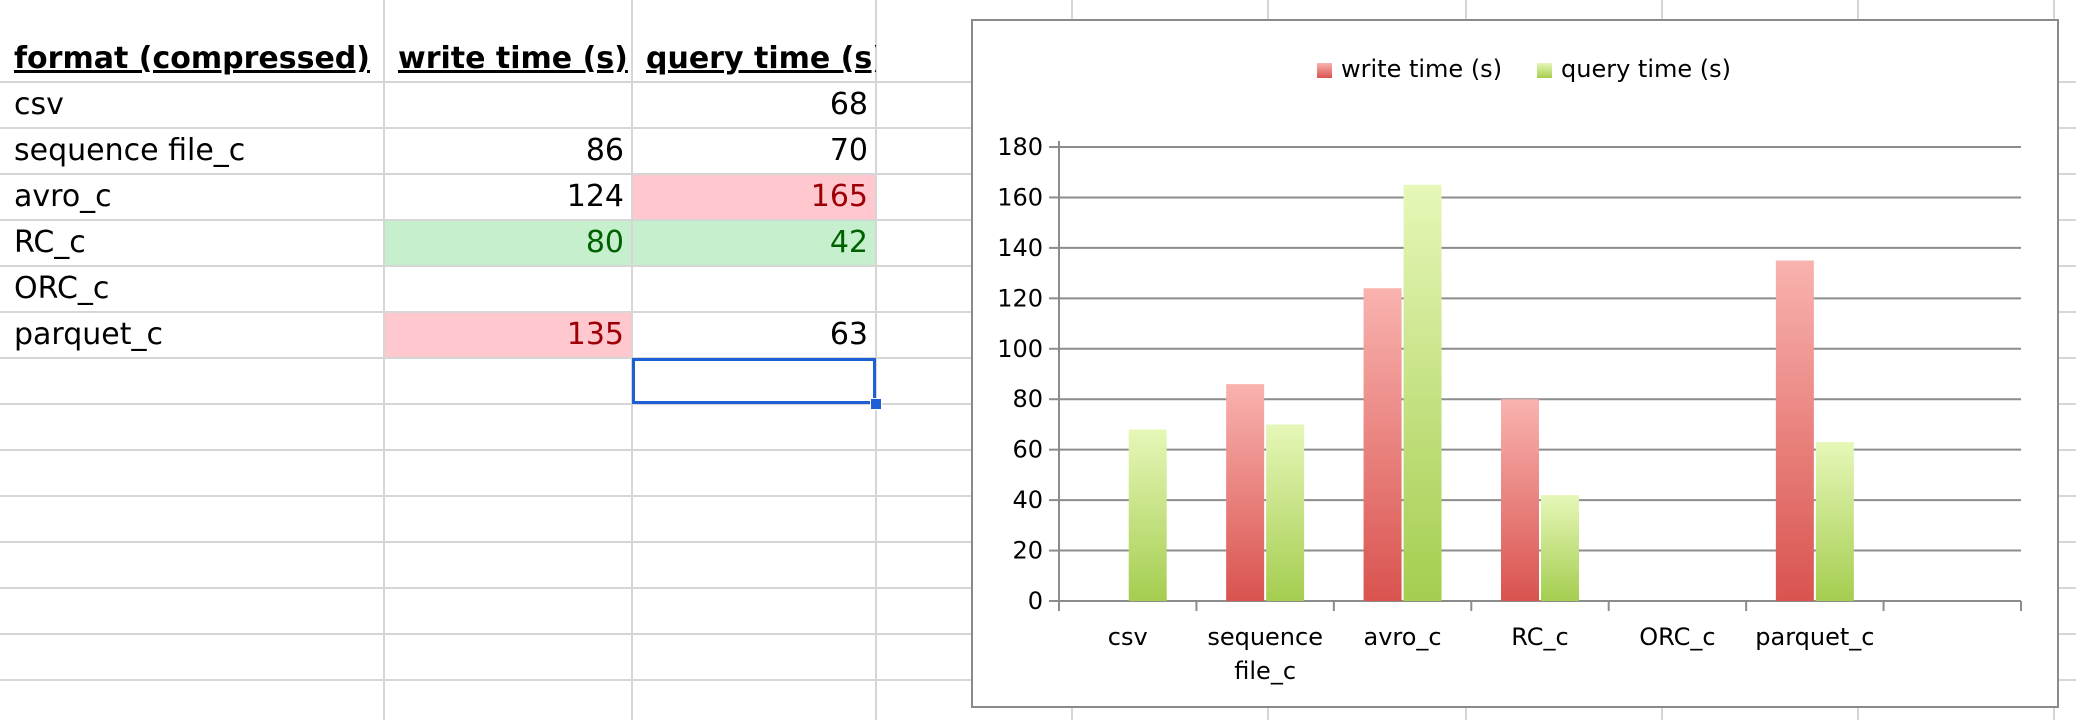 The height and width of the screenshot is (720, 2076). Describe the element at coordinates (1677, 637) in the screenshot. I see `x-category-label: ORC_c` at that location.